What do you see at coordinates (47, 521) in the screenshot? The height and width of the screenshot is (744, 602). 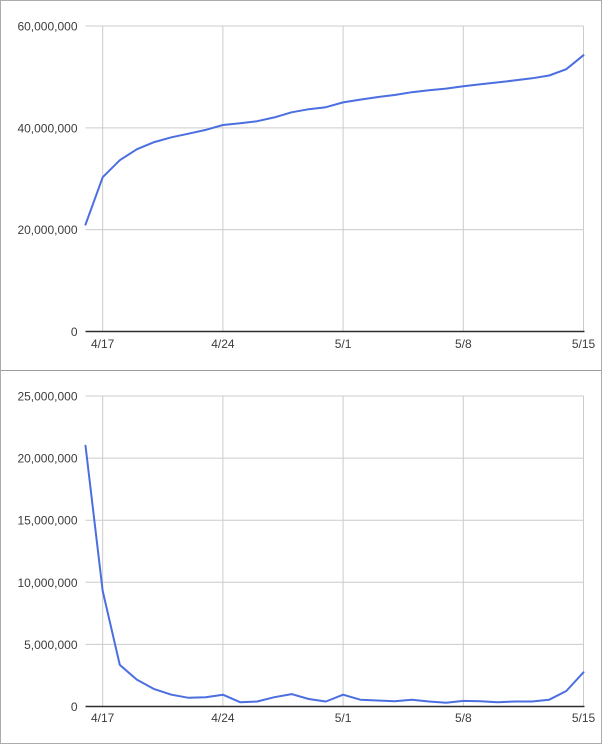 I see `y-axis-label: 15,000,000` at bounding box center [47, 521].